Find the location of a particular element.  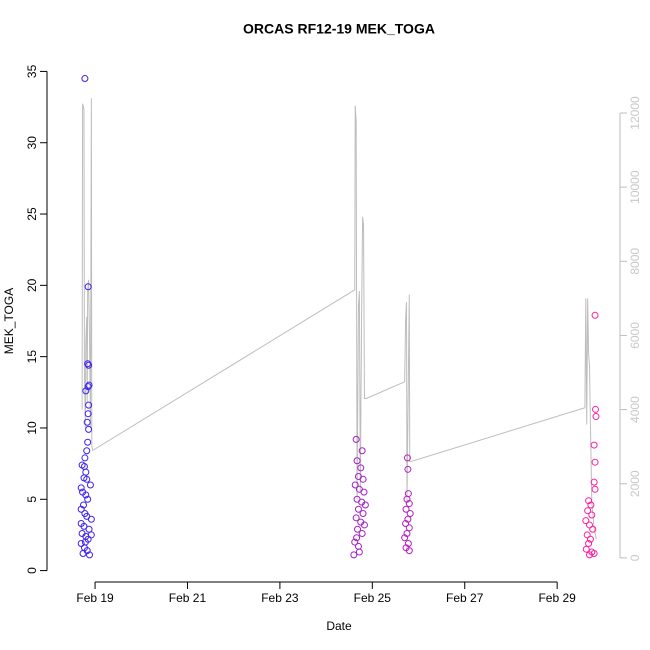

y2-tick-label: 6000 is located at coordinates (635, 335).